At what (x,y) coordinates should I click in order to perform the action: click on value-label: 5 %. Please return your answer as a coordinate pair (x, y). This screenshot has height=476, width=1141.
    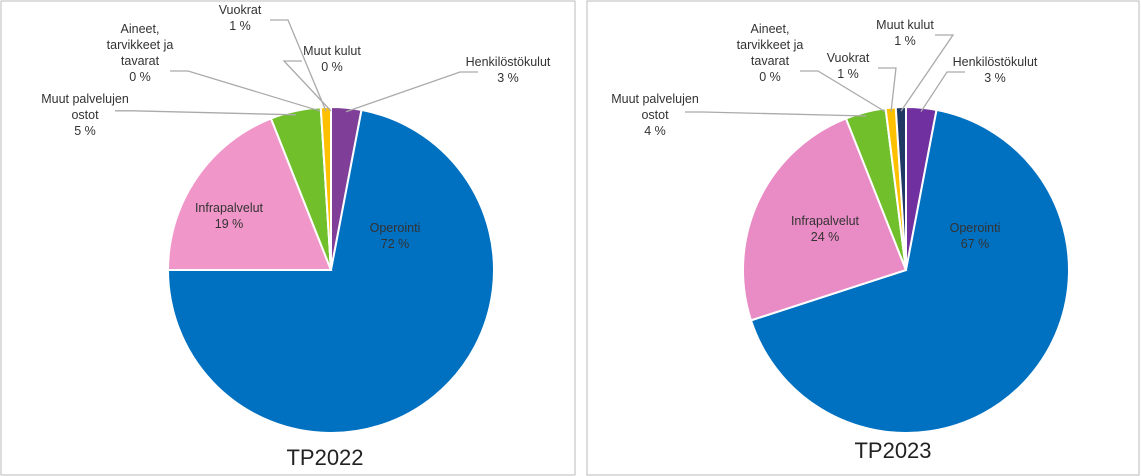
    Looking at the image, I should click on (85, 131).